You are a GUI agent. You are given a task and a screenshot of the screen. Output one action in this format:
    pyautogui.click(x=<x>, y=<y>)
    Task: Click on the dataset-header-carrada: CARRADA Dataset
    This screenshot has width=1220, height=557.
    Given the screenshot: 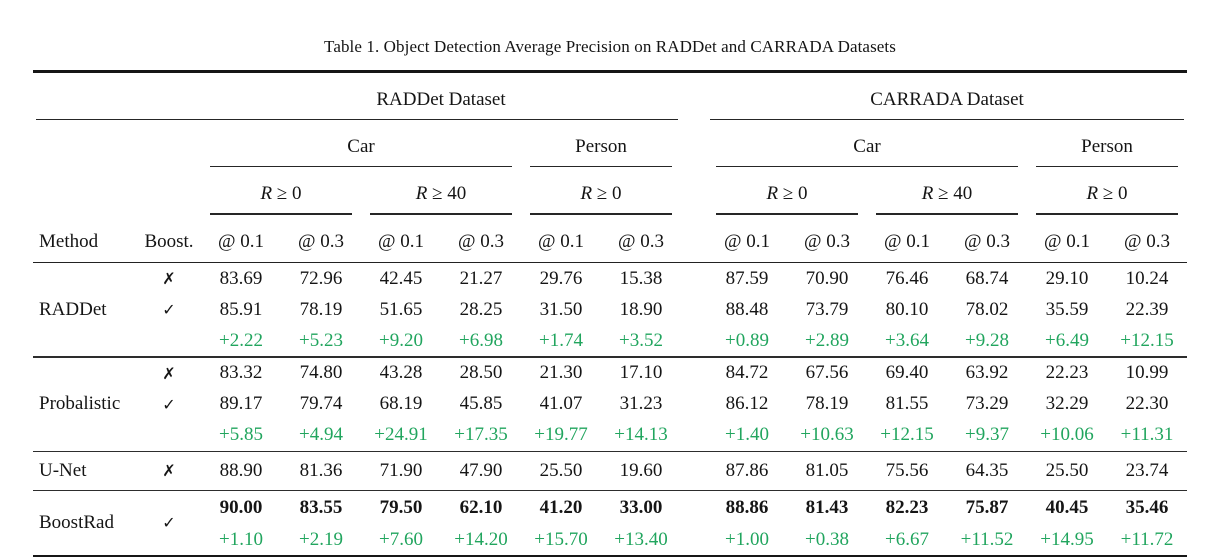 What is the action you would take?
    pyautogui.click(x=947, y=99)
    